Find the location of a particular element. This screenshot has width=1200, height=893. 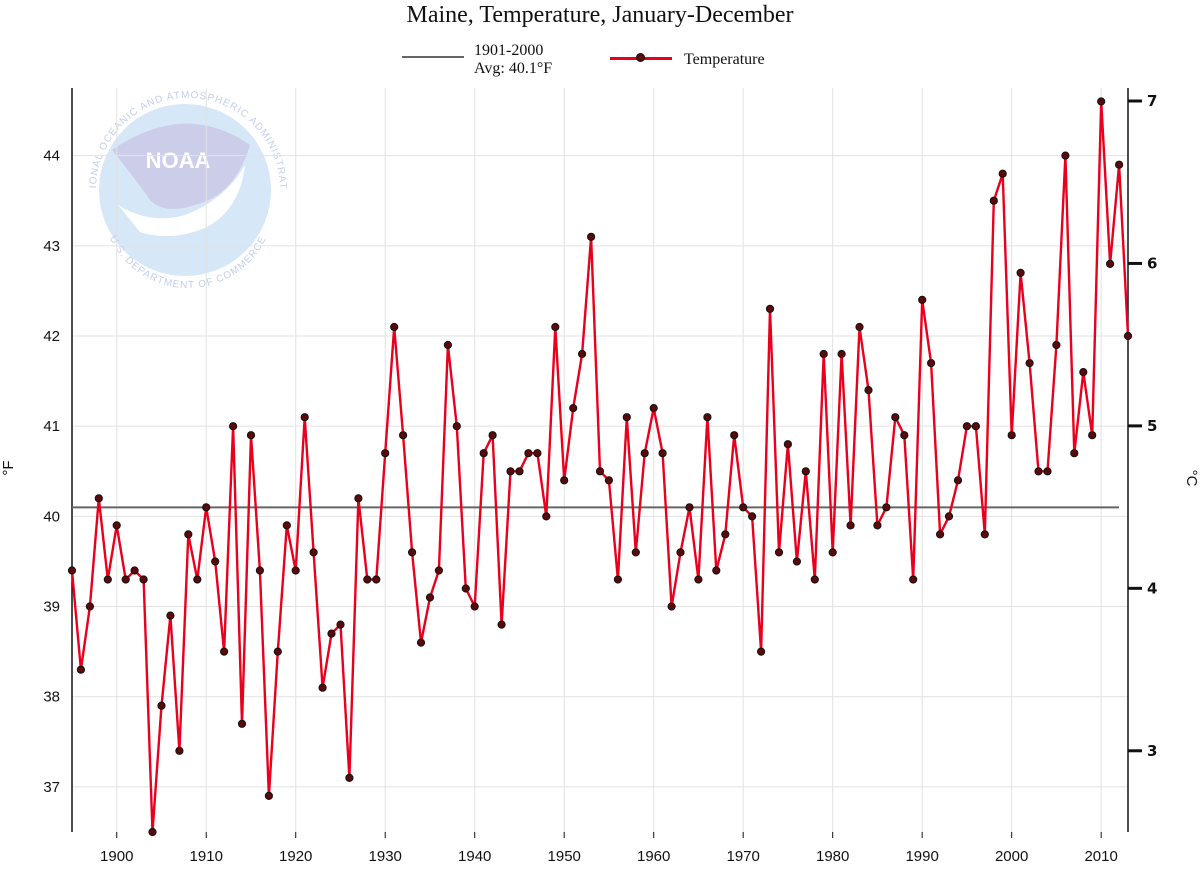

x-tick-label: 1960 is located at coordinates (653, 856).